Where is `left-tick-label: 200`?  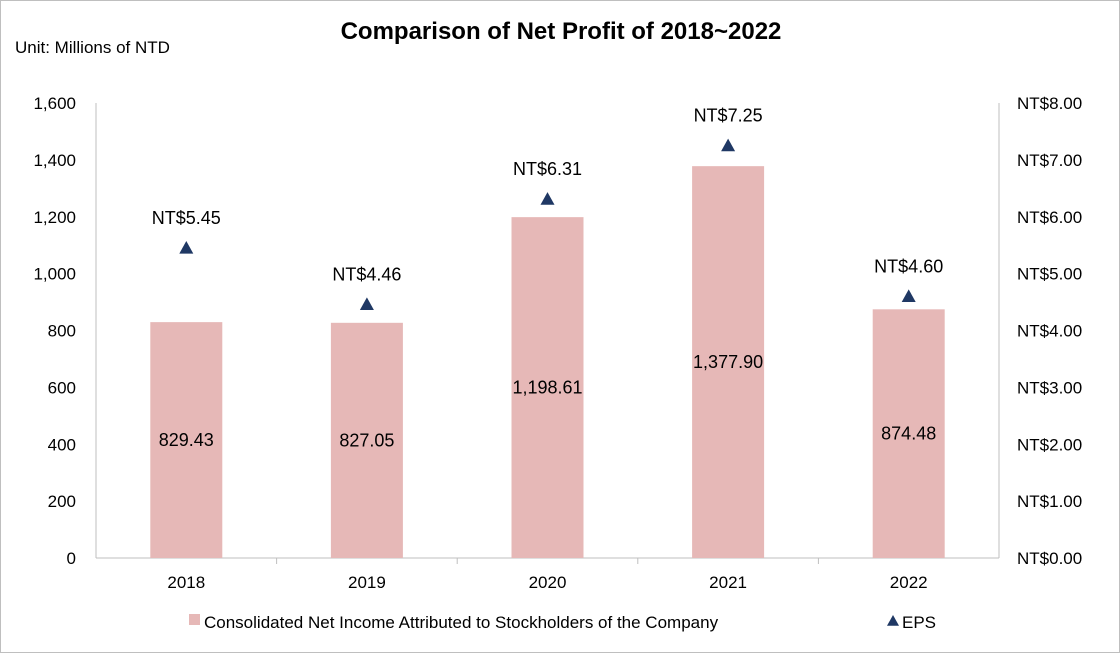 left-tick-label: 200 is located at coordinates (62, 501).